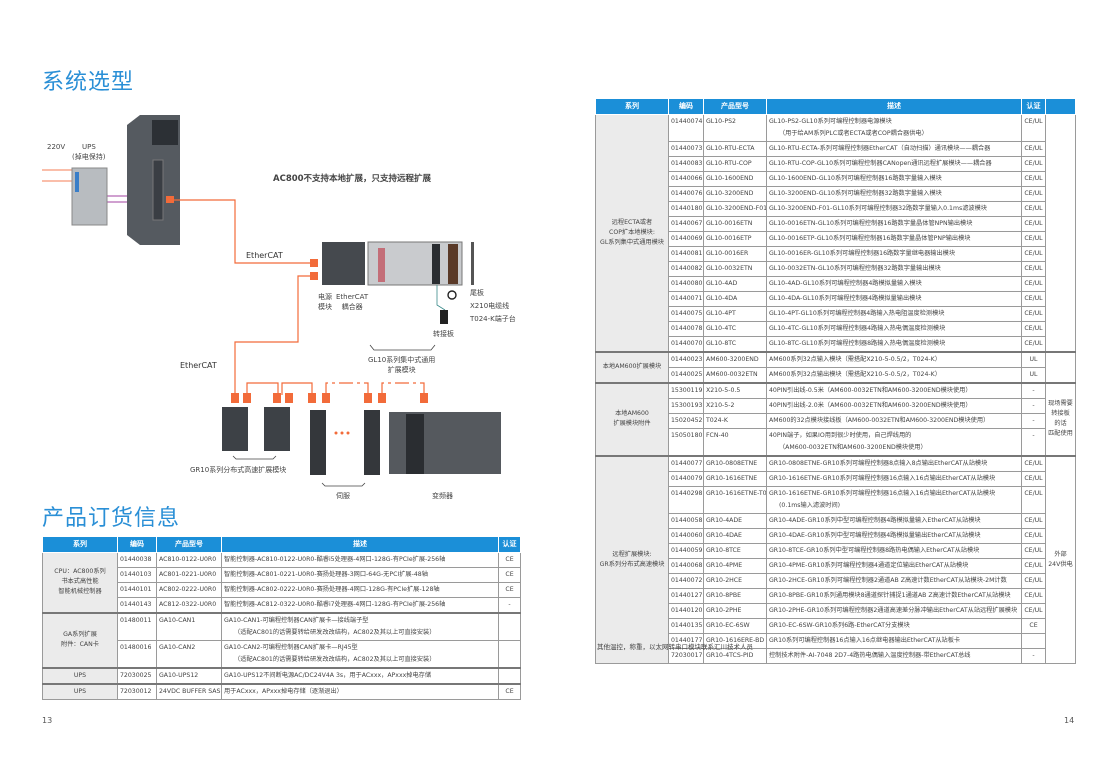 The height and width of the screenshot is (762, 1115). I want to click on text-line: CPU：AC800系列, so click(80, 571).